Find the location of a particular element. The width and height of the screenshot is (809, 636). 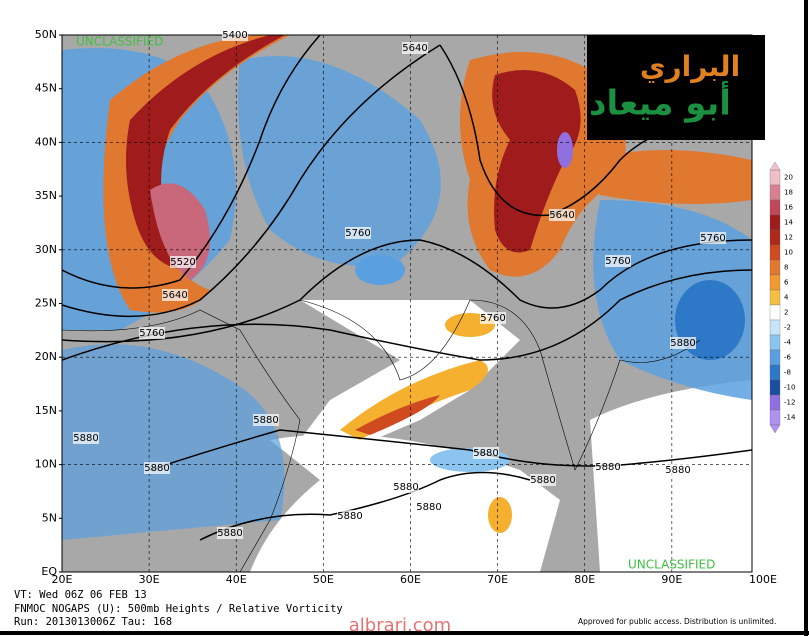

lon-label: 90E is located at coordinates (671, 579).